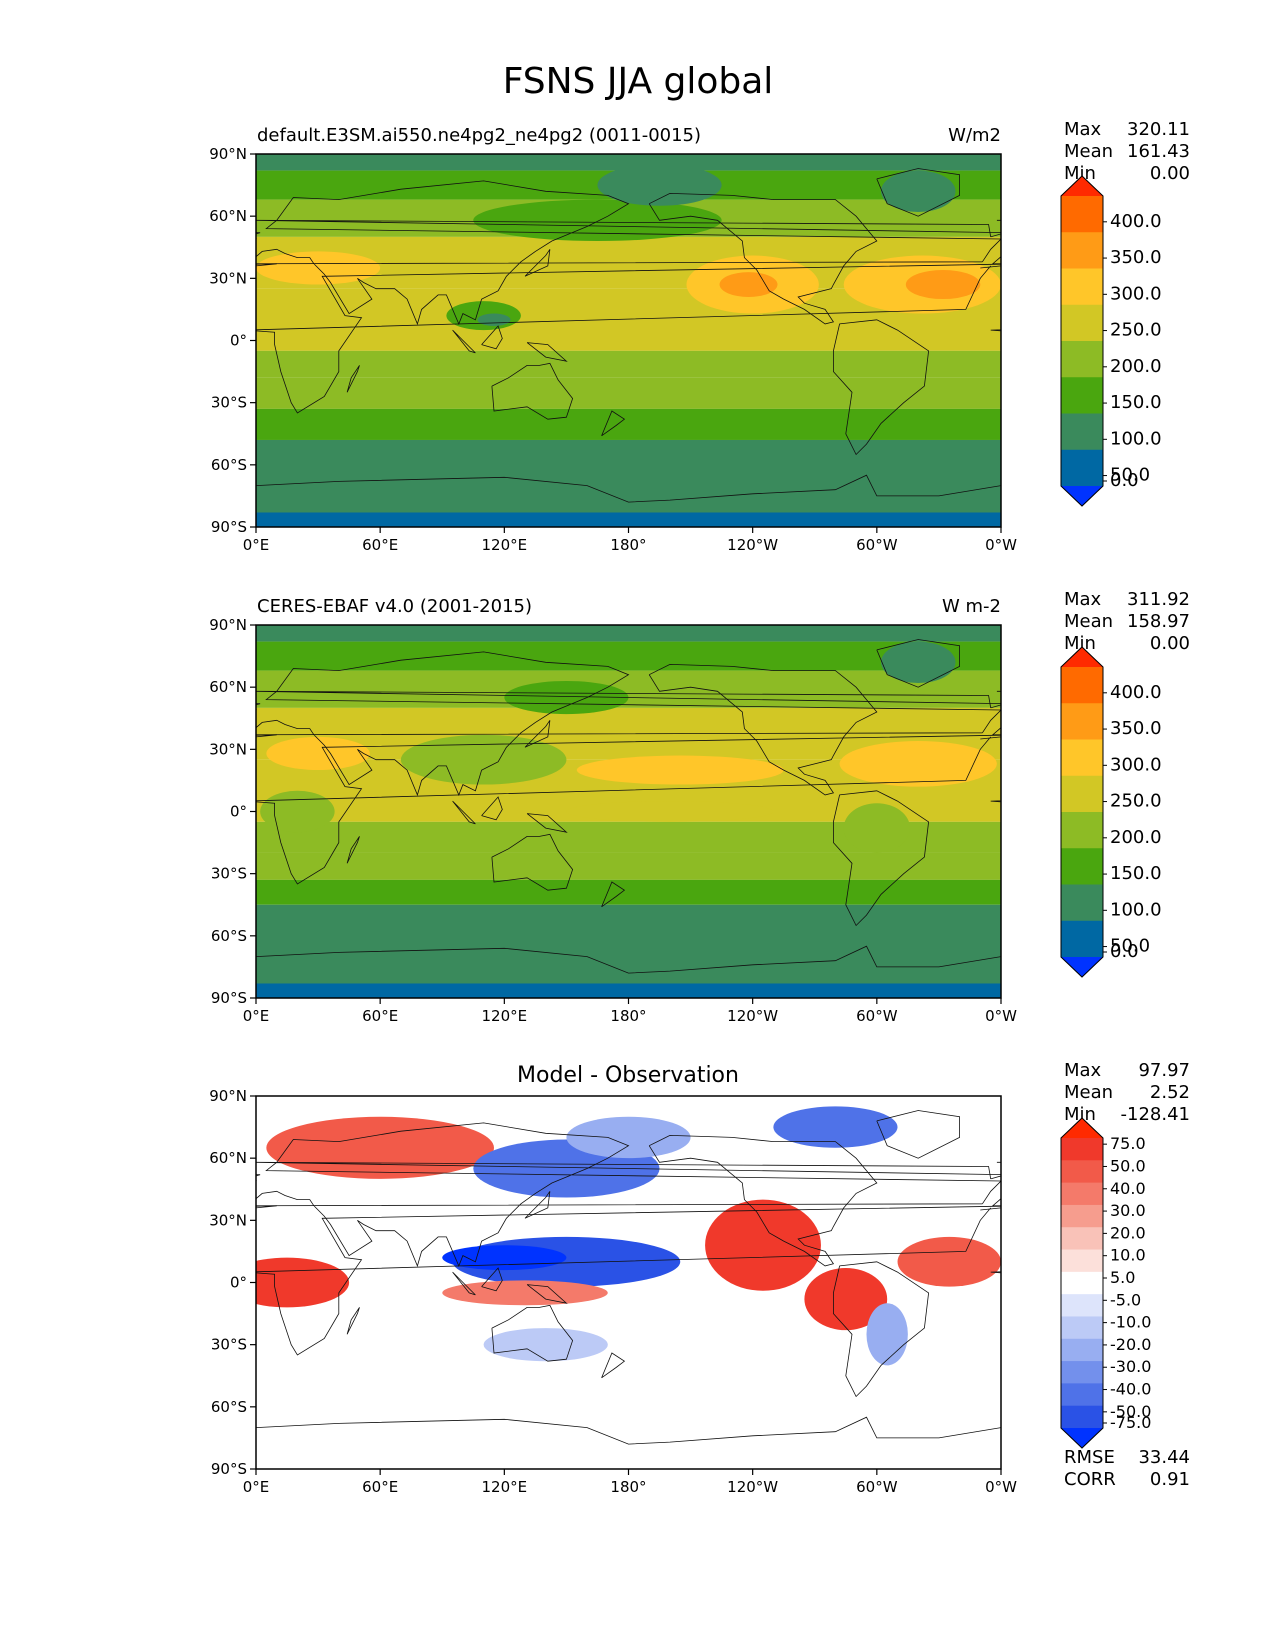 This screenshot has width=1275, height=1650. Describe the element at coordinates (229, 403) in the screenshot. I see `lat-tick-label: 30°S` at that location.